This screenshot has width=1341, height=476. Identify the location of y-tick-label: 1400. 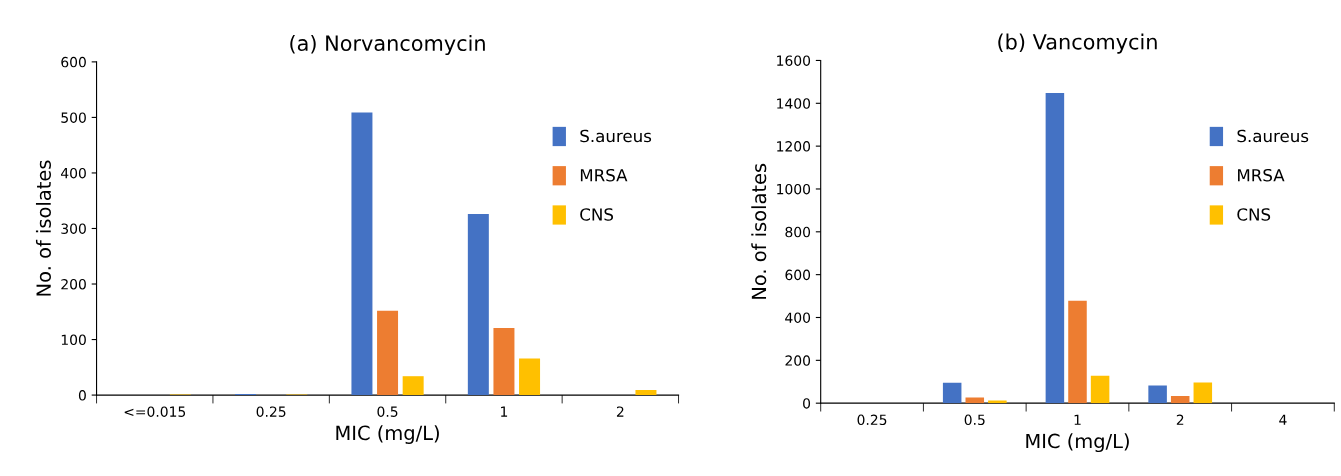
(794, 103).